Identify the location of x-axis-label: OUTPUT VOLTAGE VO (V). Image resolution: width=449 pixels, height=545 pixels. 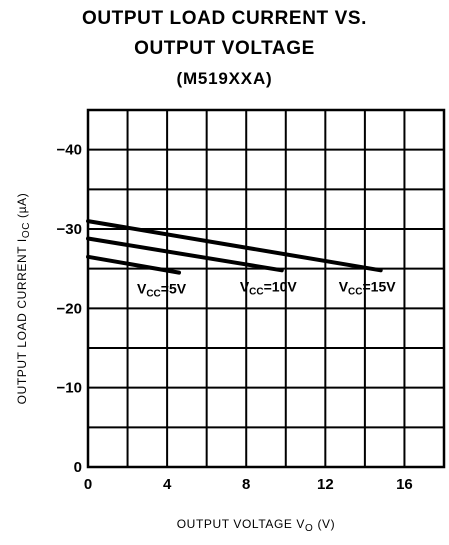
(256, 525).